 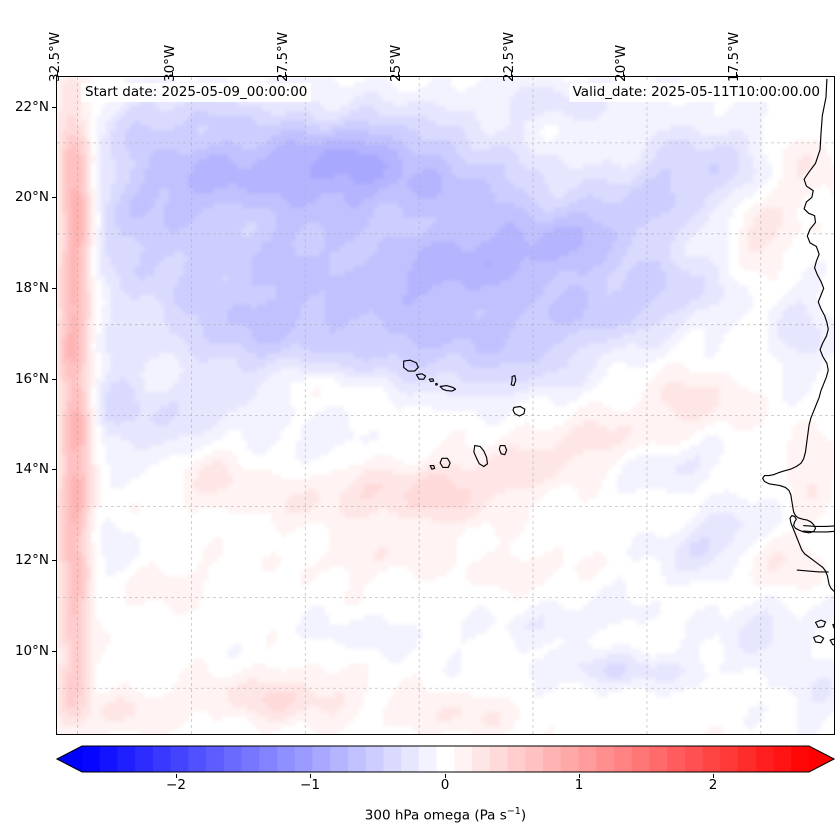 I want to click on y-tick-label: 22°N, so click(x=32, y=107).